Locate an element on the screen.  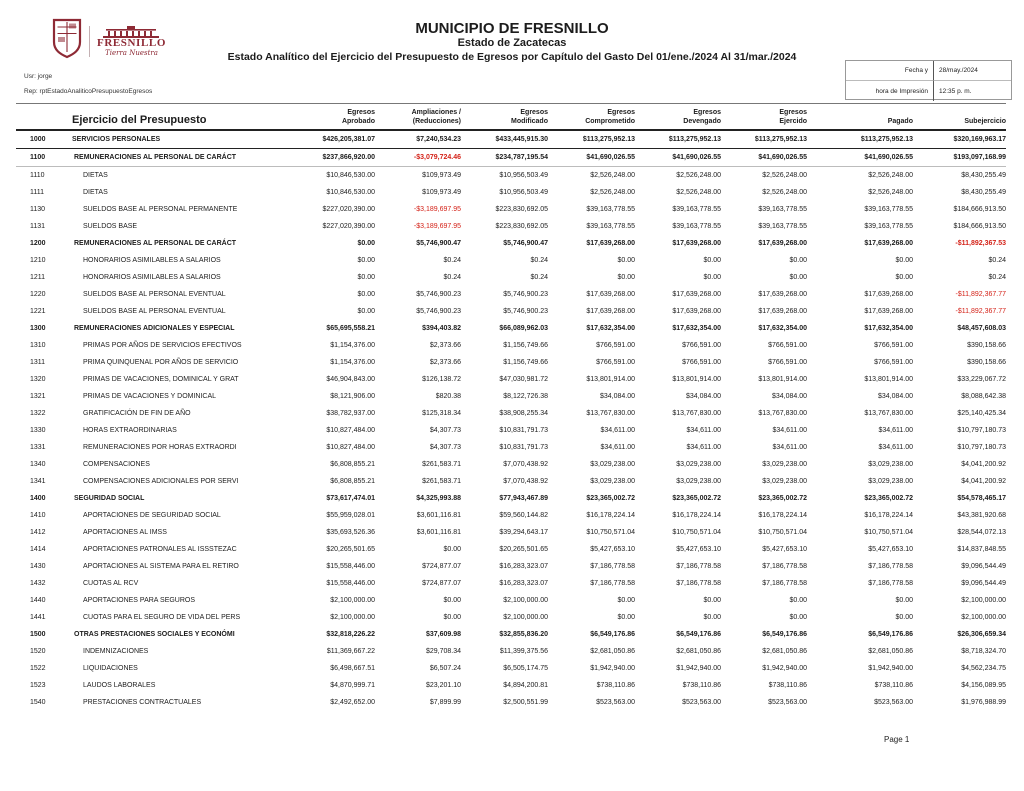
row-value: $10,750,571.04 is located at coordinates (696, 532).